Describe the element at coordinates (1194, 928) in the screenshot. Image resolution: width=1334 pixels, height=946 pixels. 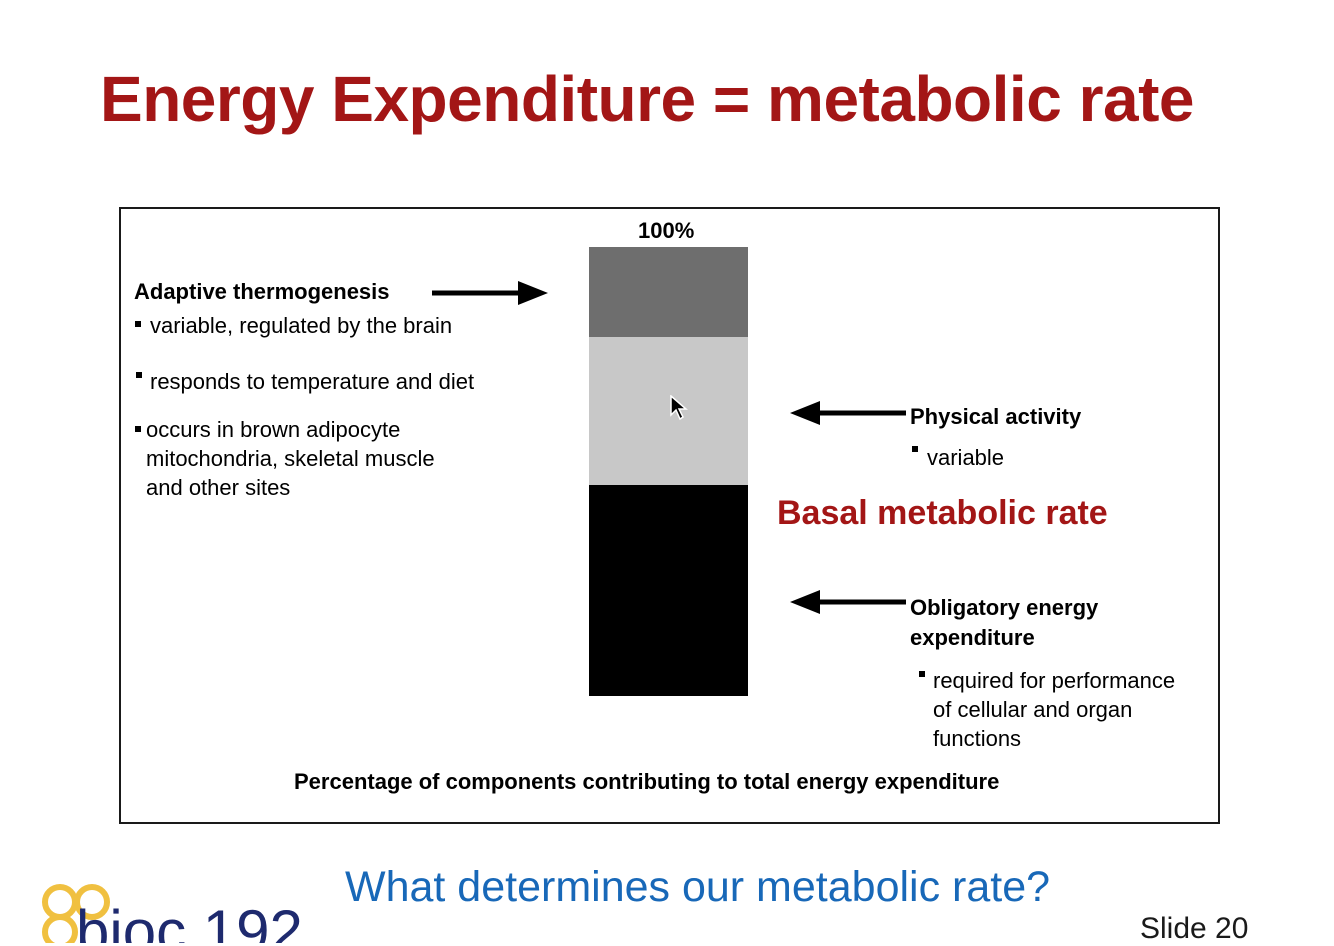
I see `slide-number: Slide 20` at that location.